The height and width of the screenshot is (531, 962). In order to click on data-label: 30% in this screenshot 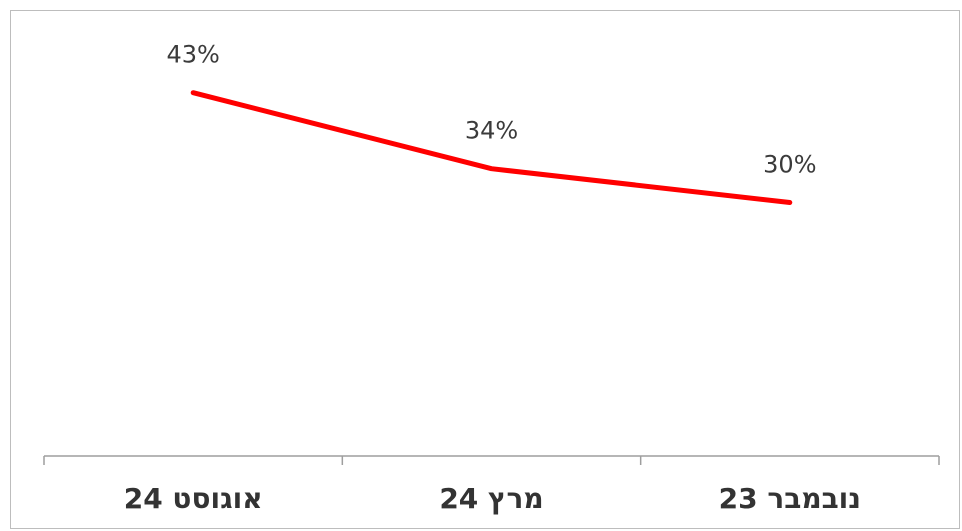, I will do `click(789, 165)`.